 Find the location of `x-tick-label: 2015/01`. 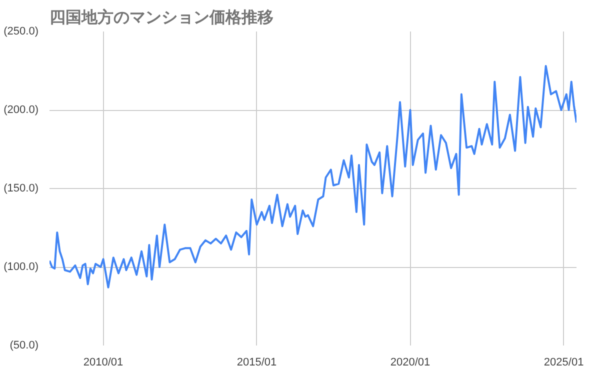

x-tick-label: 2015/01 is located at coordinates (256, 362).